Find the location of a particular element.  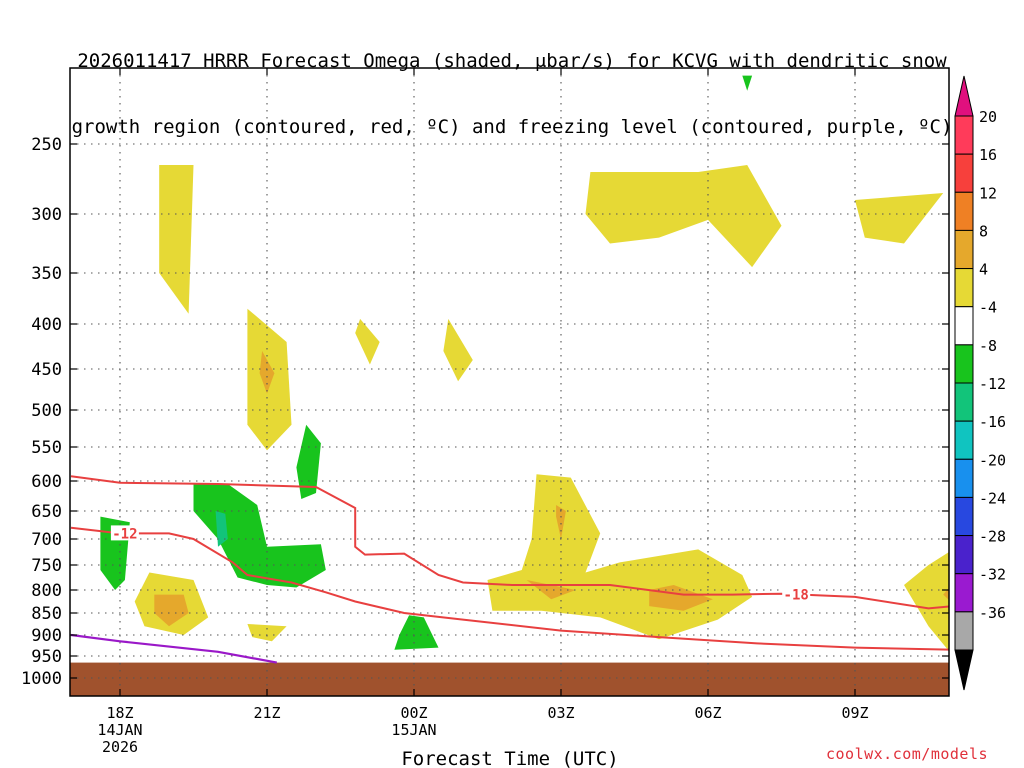

colorbar-label-12: -32 is located at coordinates (992, 575).